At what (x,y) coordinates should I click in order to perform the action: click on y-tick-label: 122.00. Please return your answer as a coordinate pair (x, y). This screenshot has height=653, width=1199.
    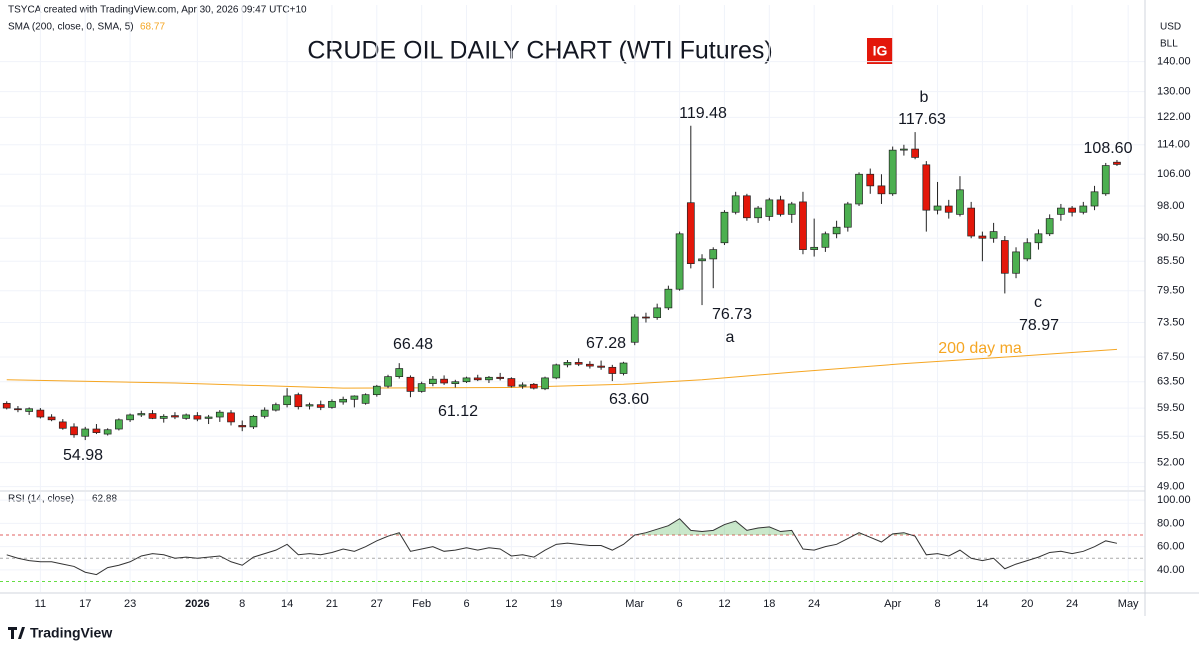
    Looking at the image, I should click on (1174, 117).